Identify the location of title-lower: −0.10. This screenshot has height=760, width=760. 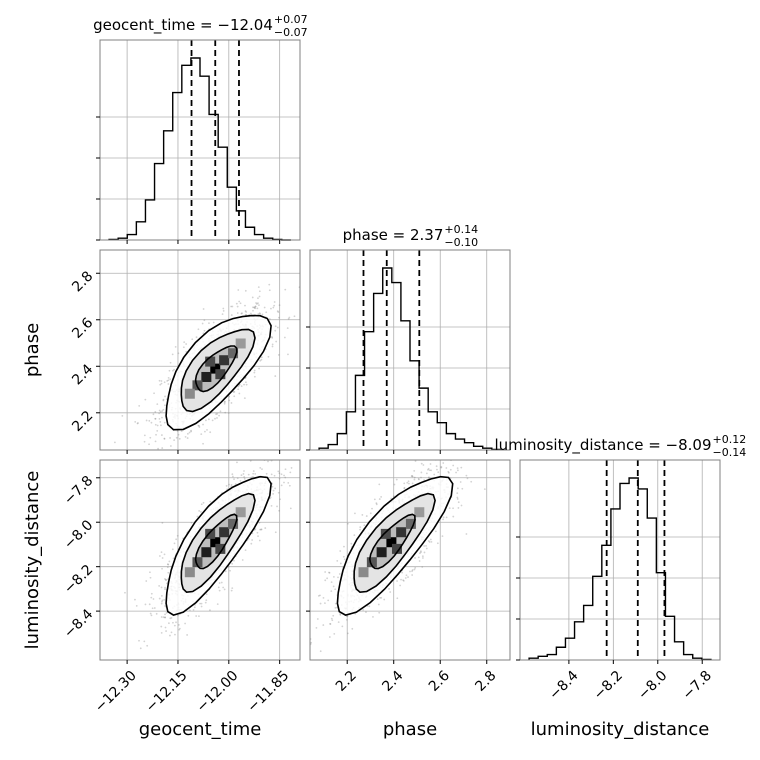
(461, 242).